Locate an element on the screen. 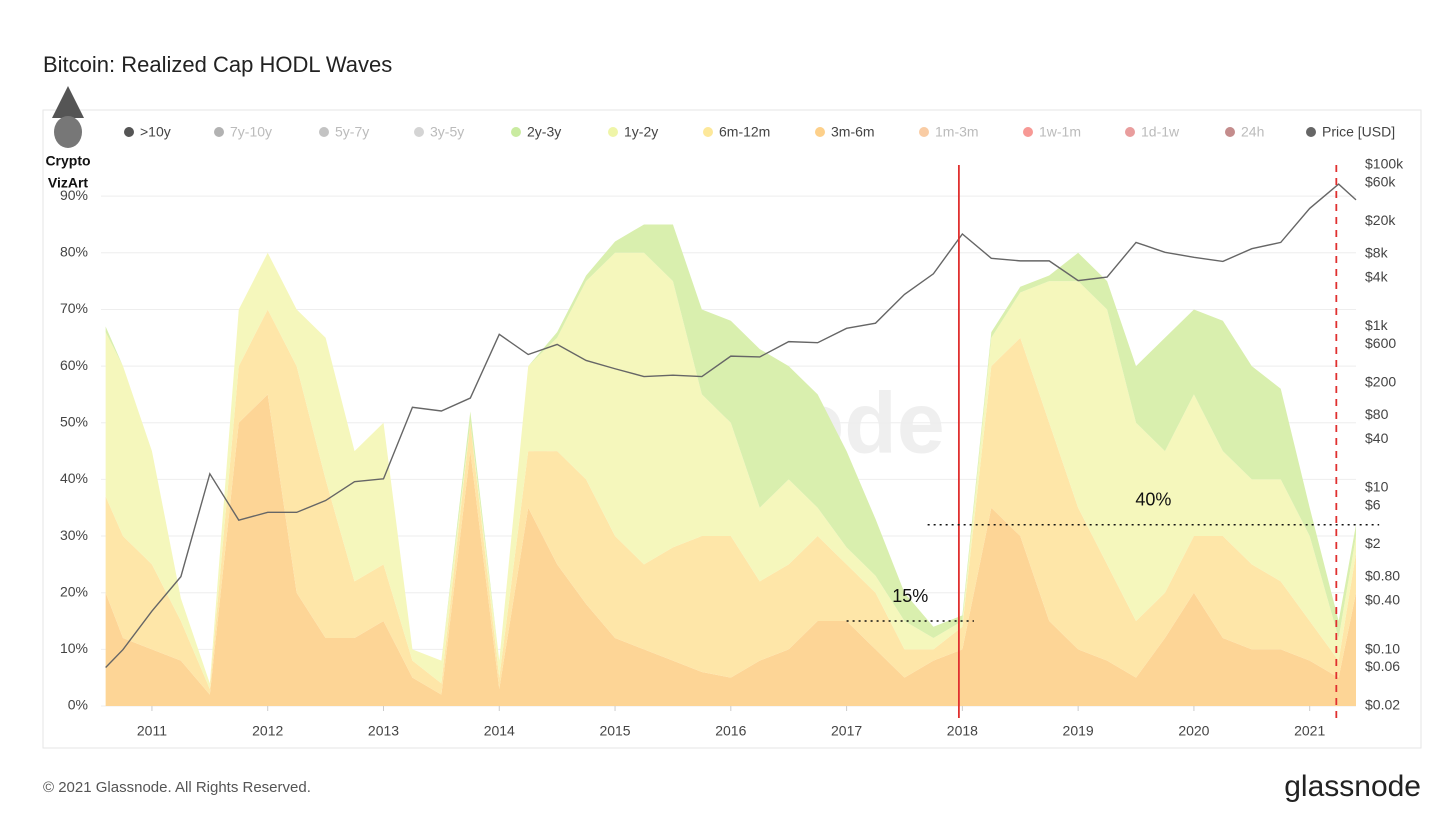 The width and height of the screenshot is (1456, 832). x-tick-label: 2020 is located at coordinates (1193, 731).